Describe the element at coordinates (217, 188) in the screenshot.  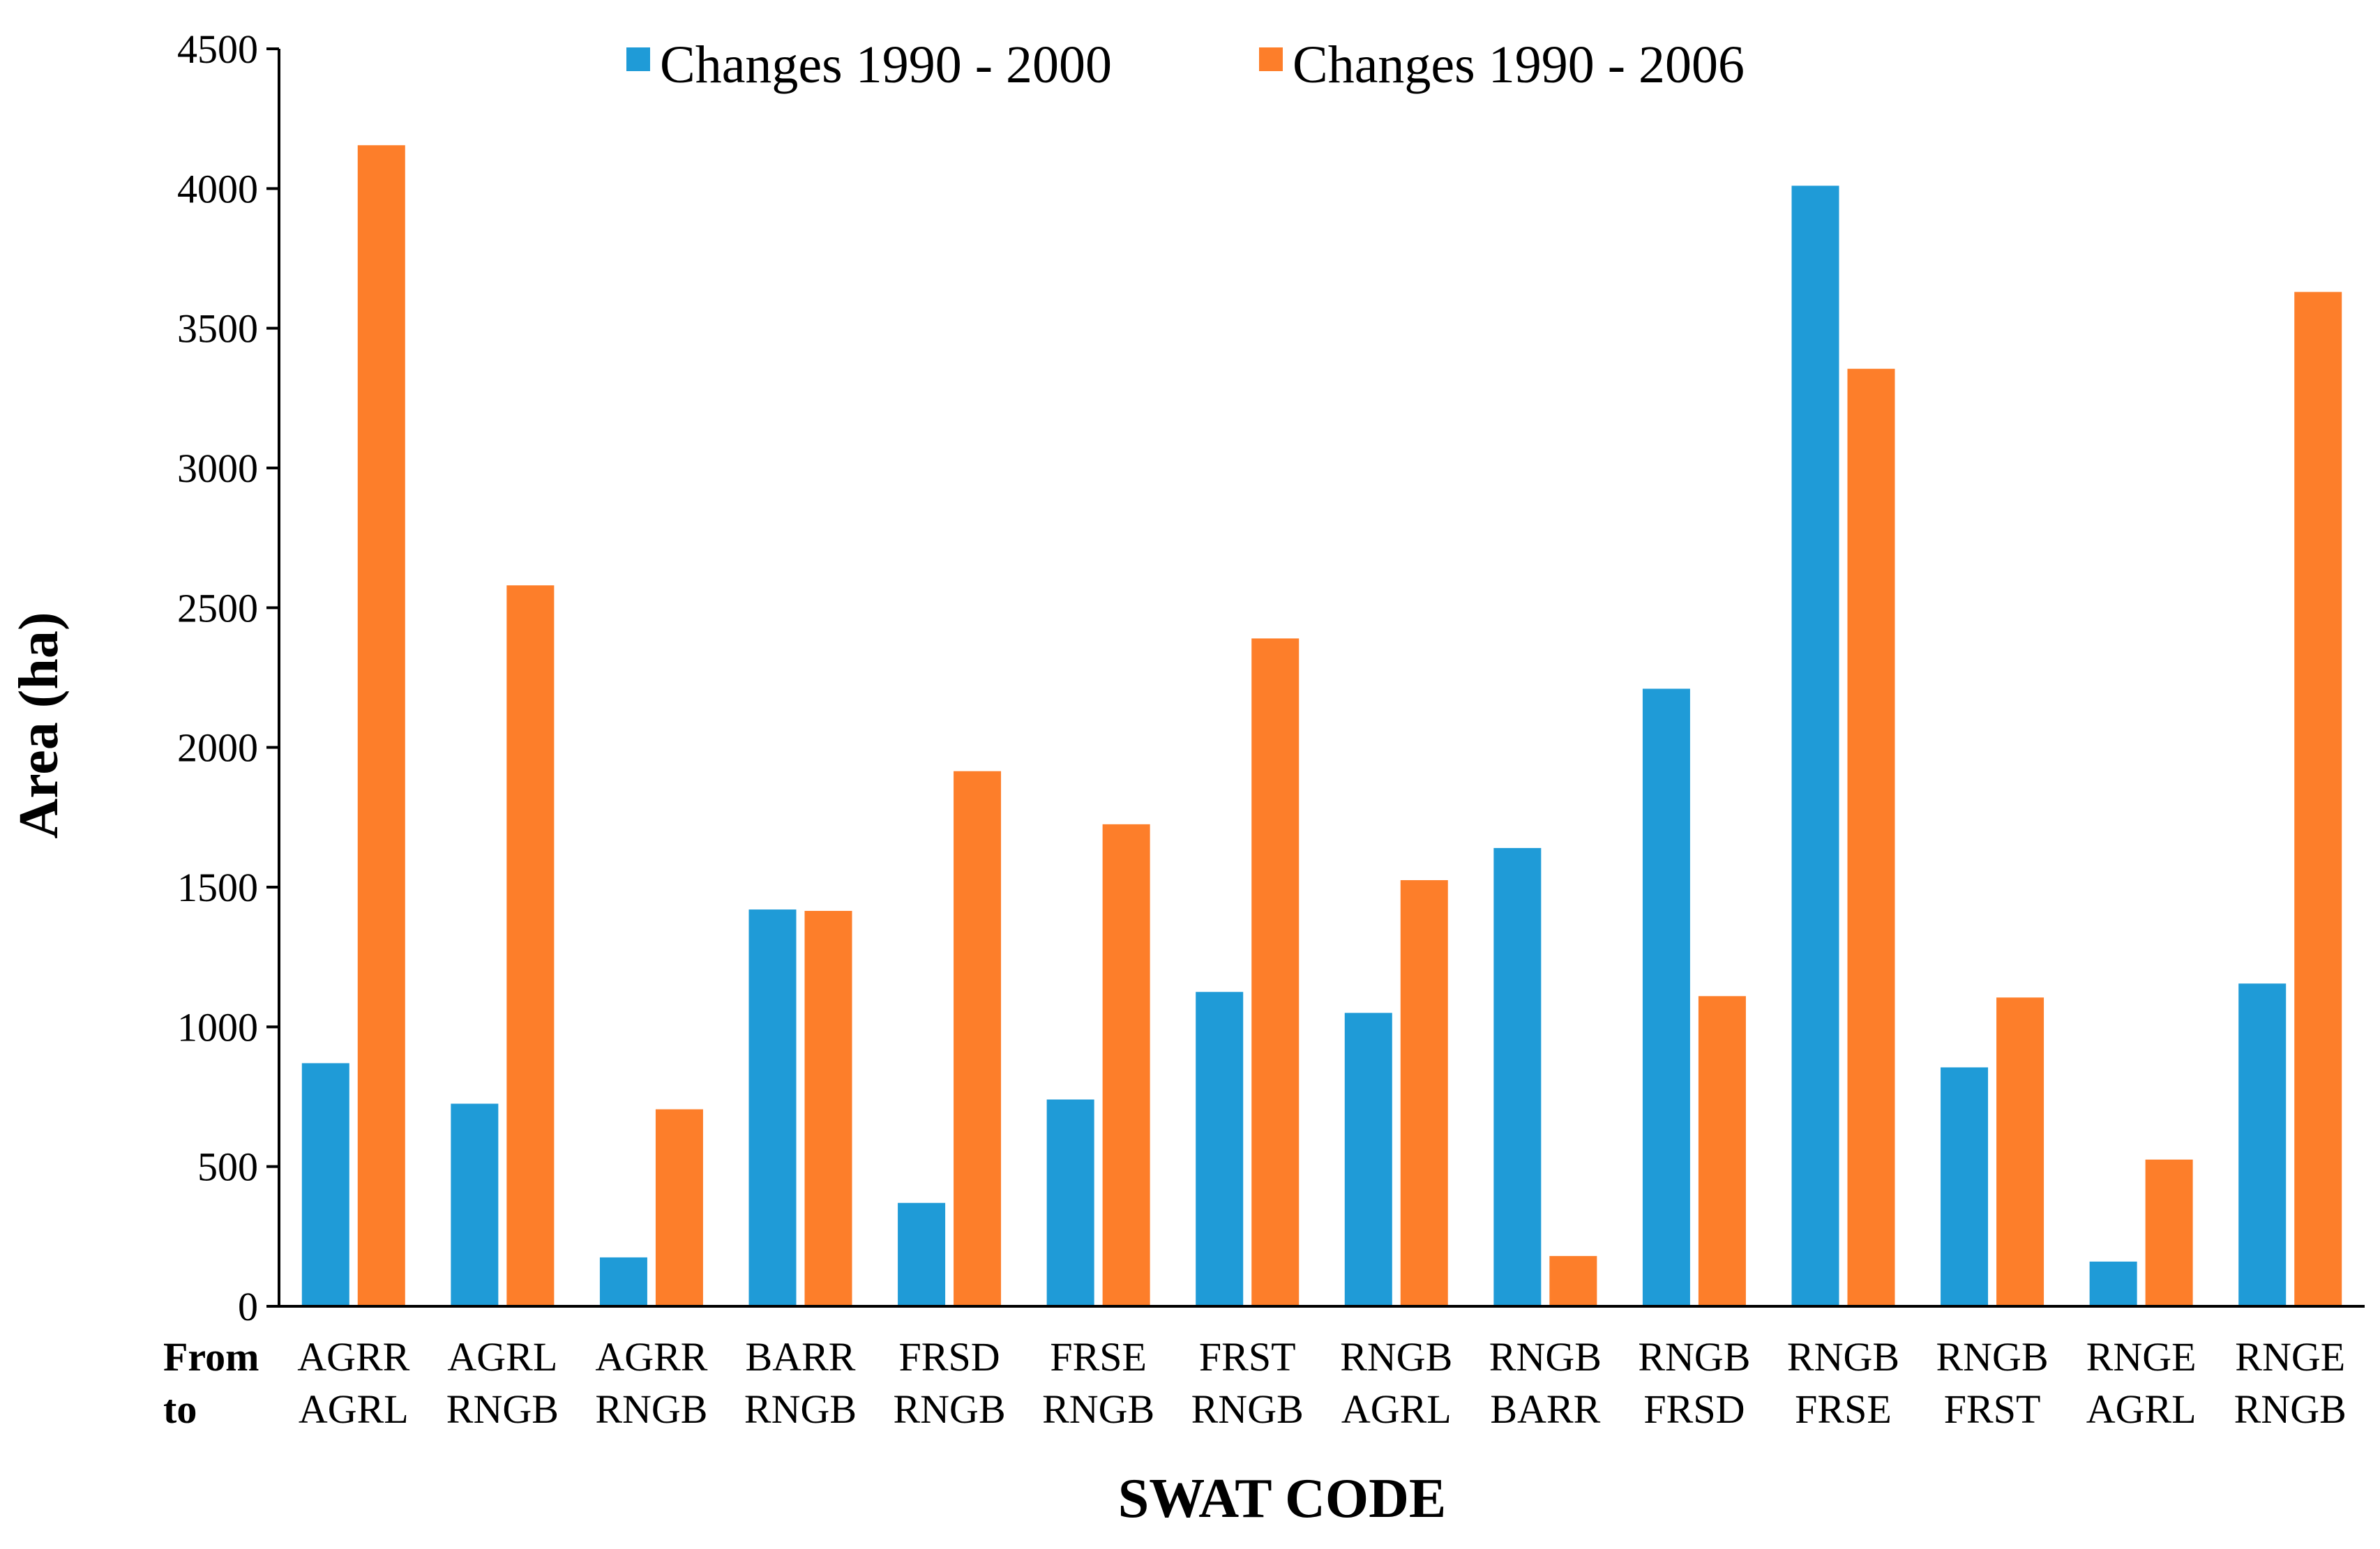
I see `y-tick-label: 4000` at that location.